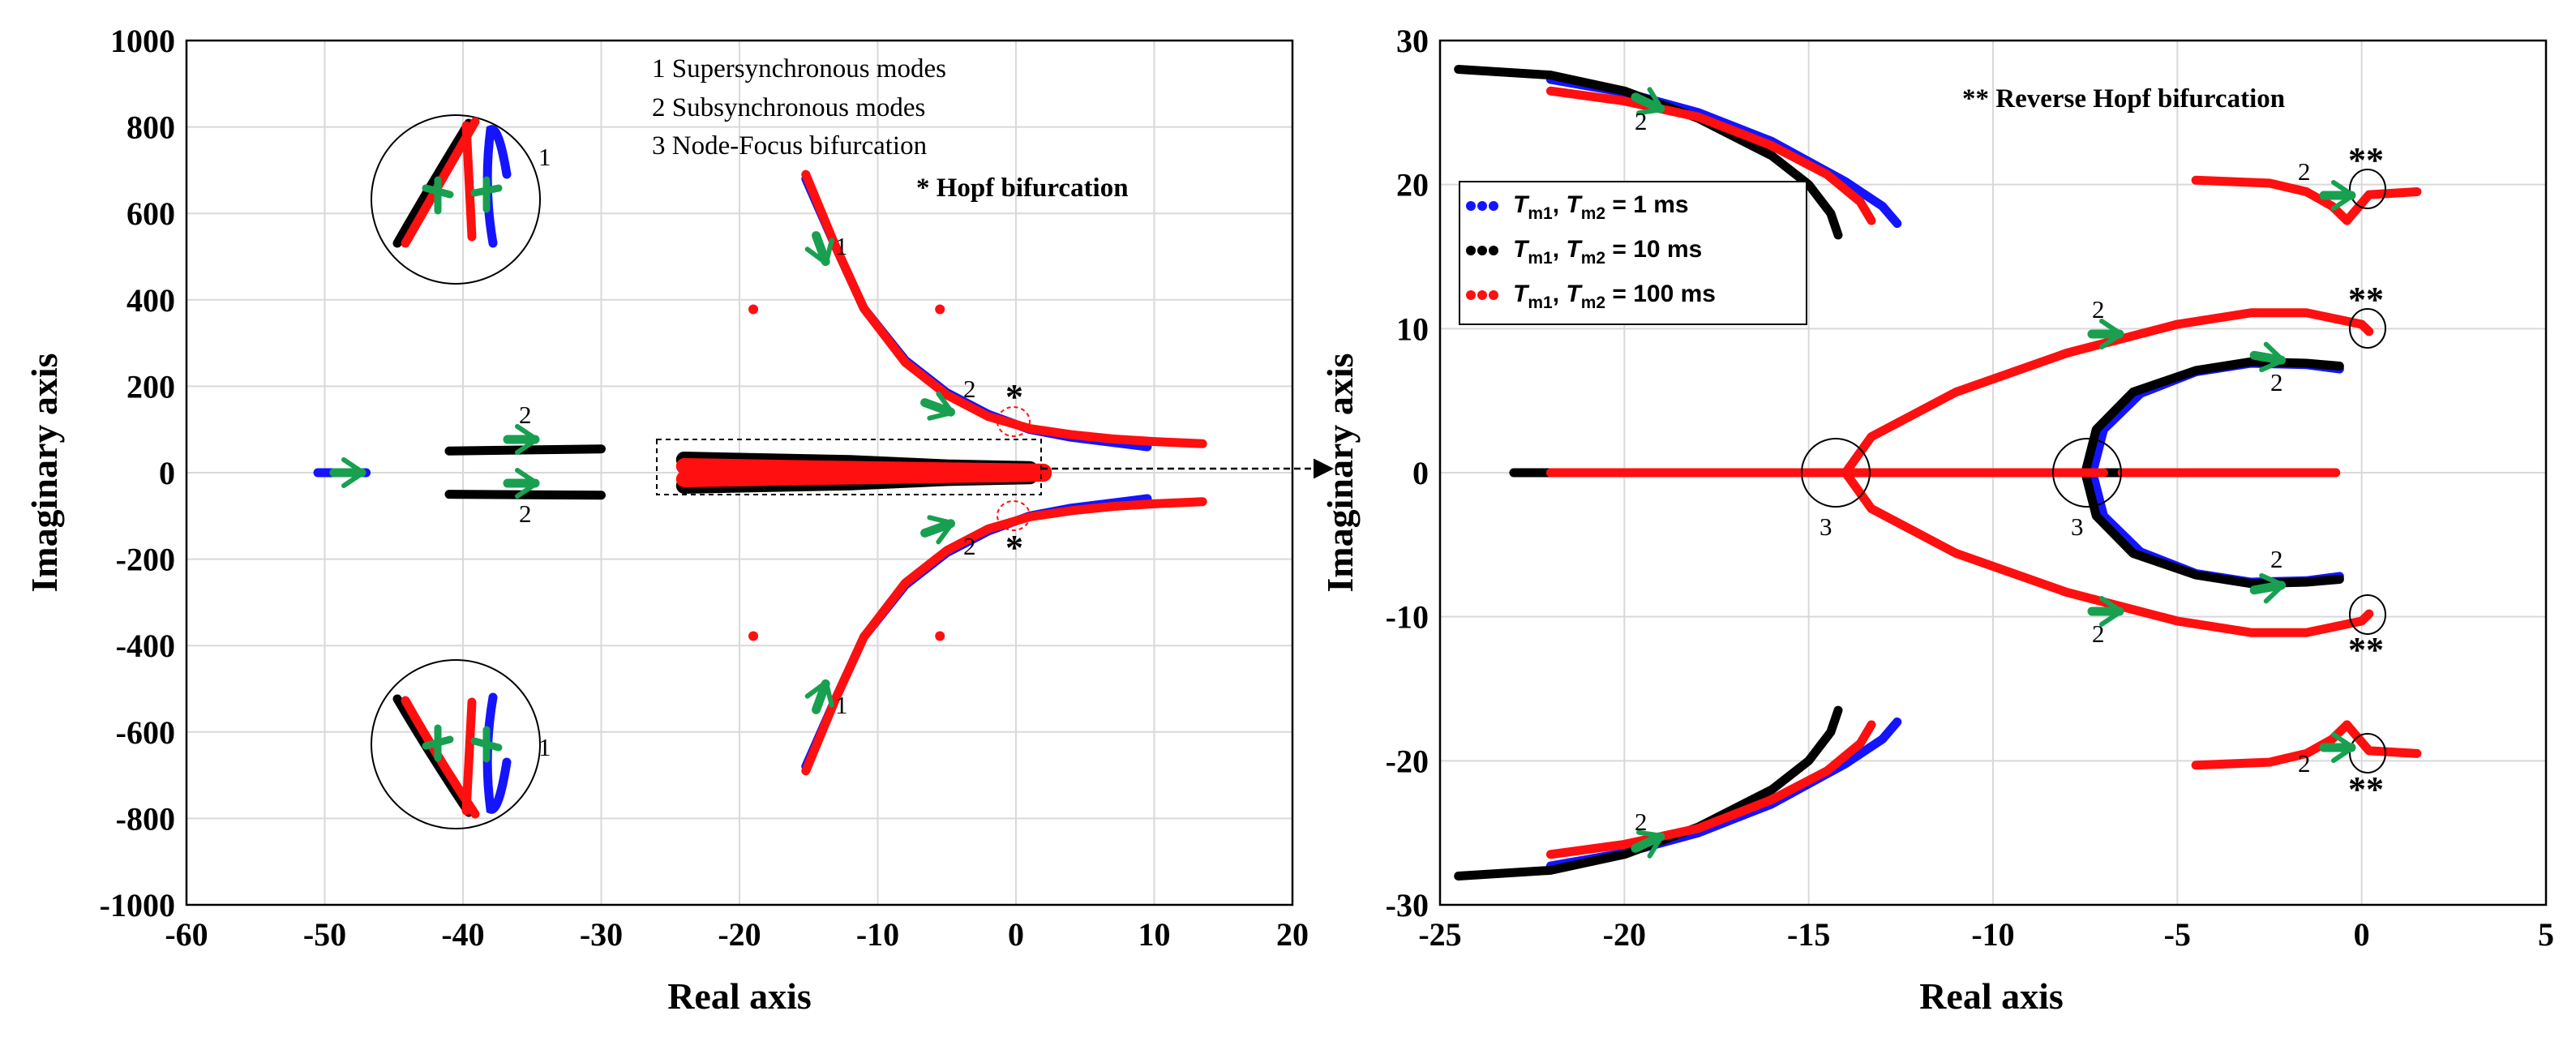 The height and width of the screenshot is (1037, 2576). I want to click on left-direction-arrows, so click(642, 472).